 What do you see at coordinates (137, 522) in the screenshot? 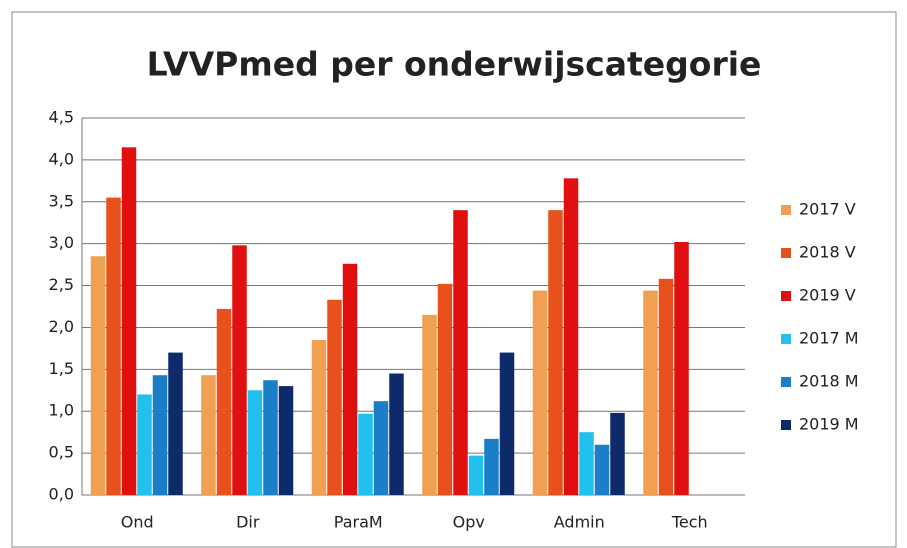
I see `x-tick-label: Ond` at bounding box center [137, 522].